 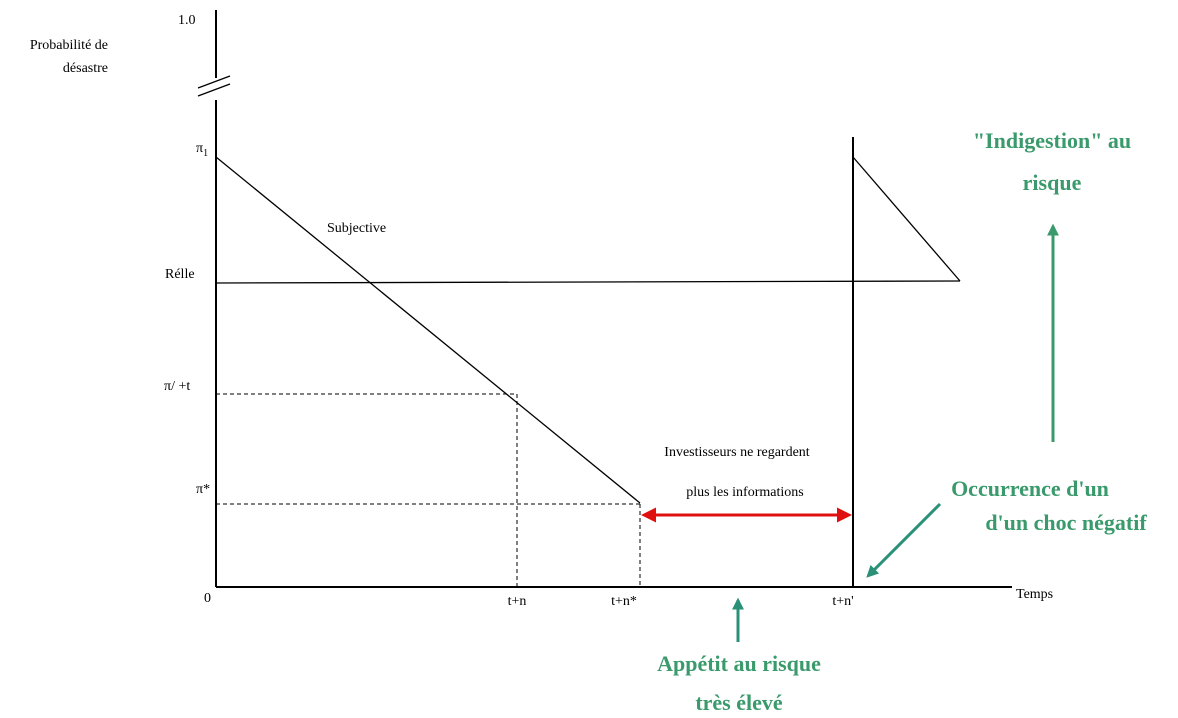 What do you see at coordinates (1052, 182) in the screenshot?
I see `note-green: risque` at bounding box center [1052, 182].